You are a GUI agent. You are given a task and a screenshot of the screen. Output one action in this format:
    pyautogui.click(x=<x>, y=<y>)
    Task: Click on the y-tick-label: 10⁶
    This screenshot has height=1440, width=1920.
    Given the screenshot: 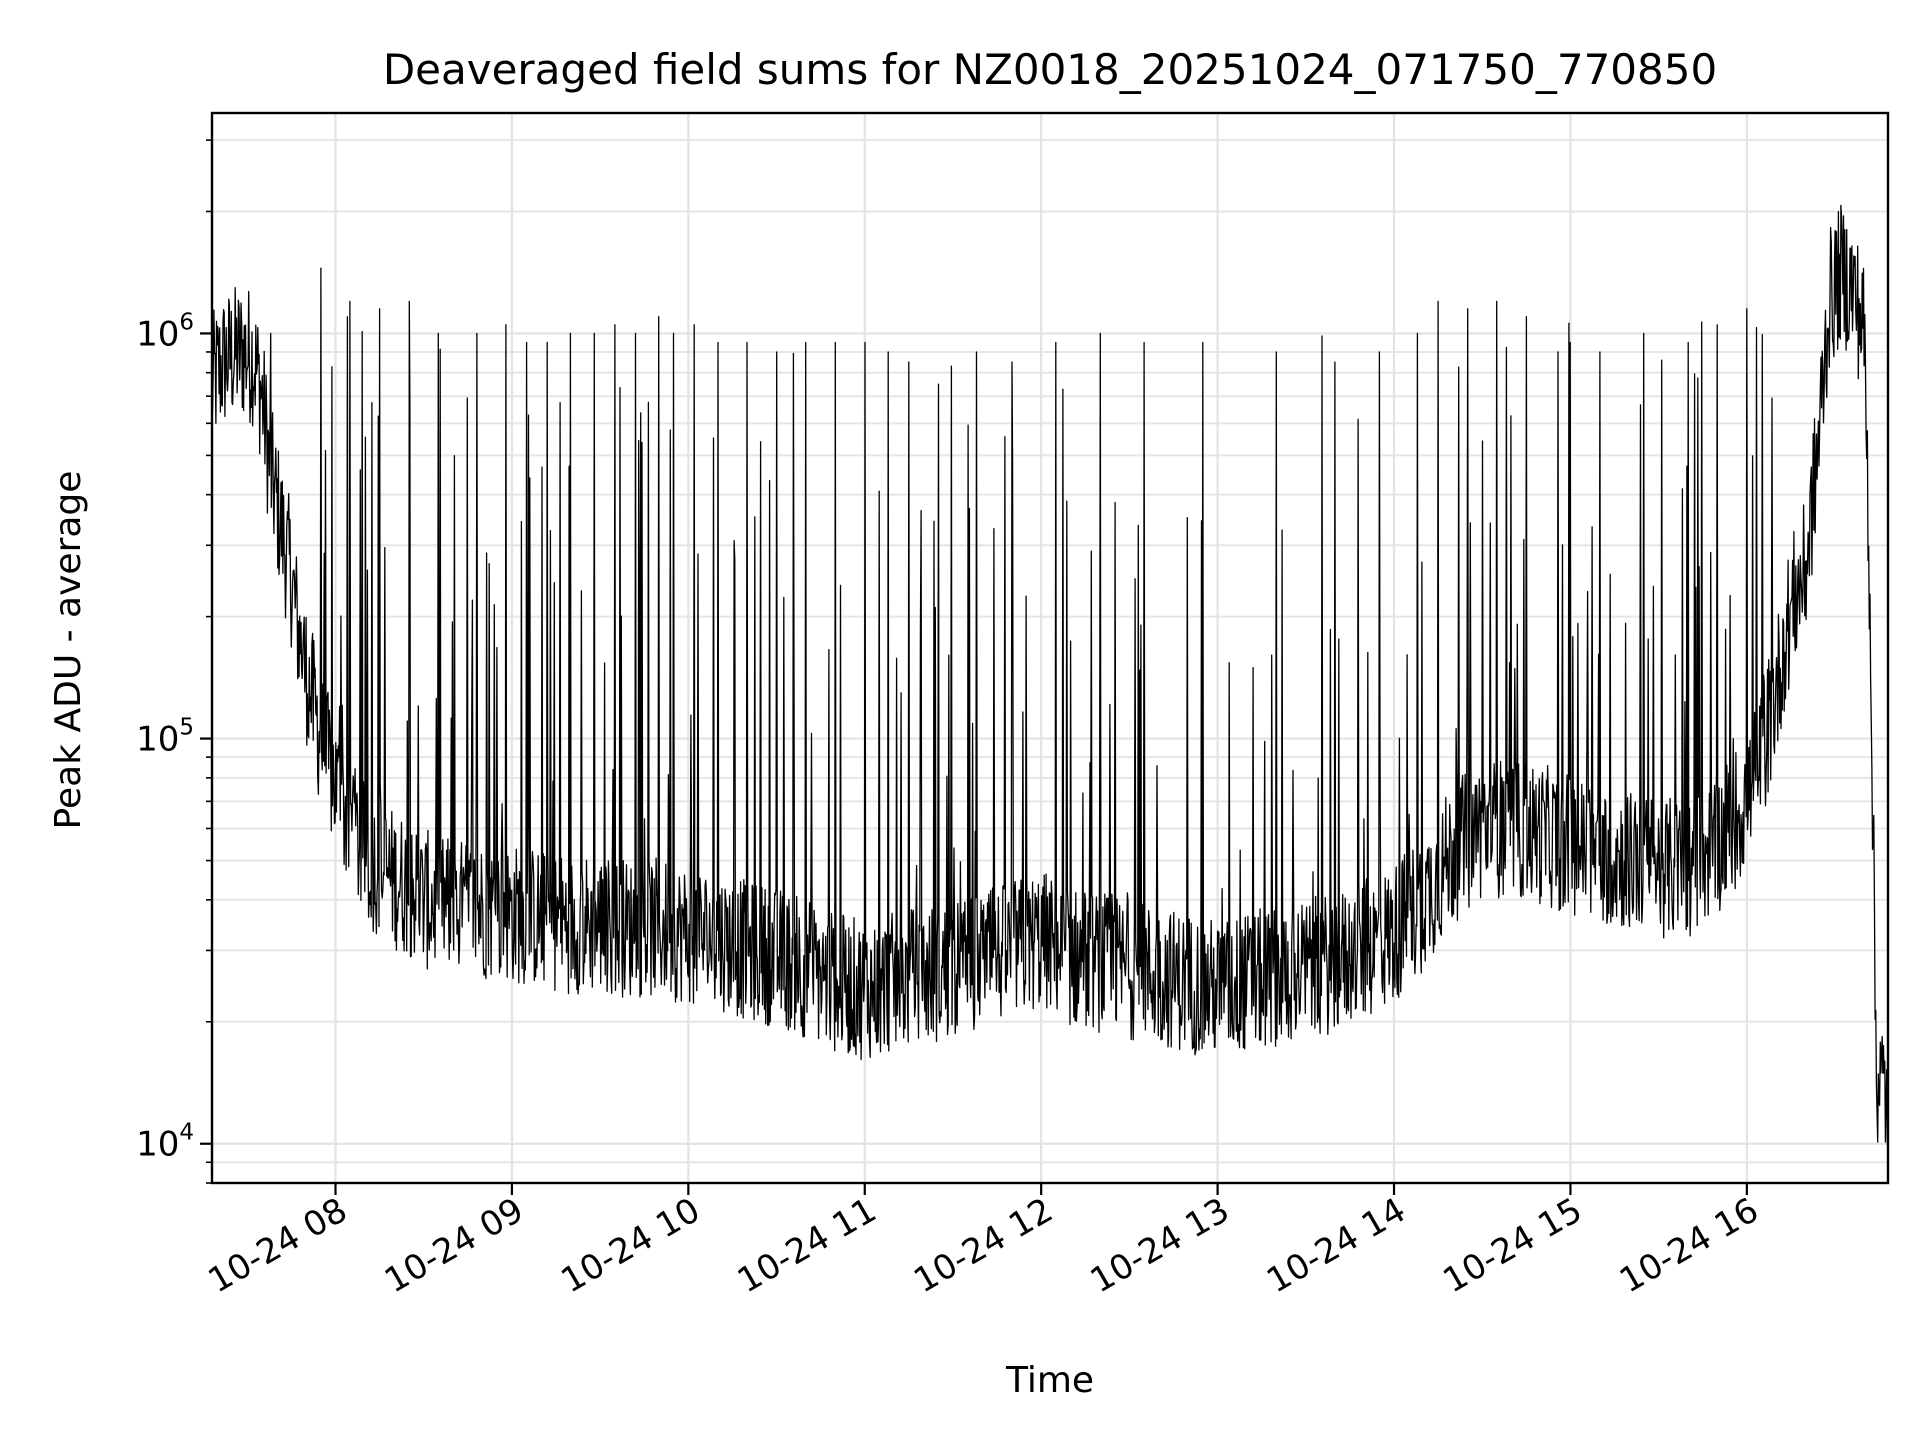 What is the action you would take?
    pyautogui.click(x=165, y=331)
    